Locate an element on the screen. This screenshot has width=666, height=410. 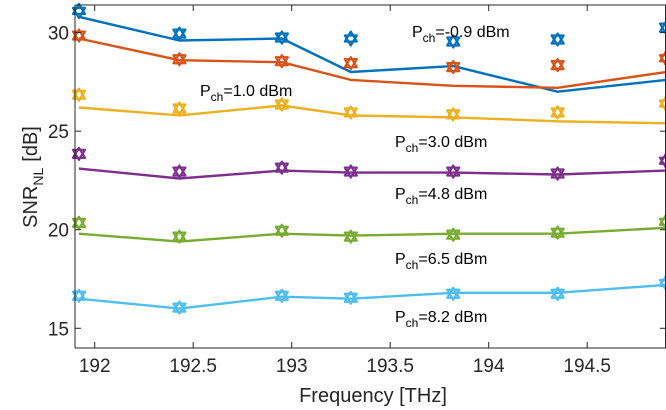
series-4-annotation: Pch=4.8 dBm is located at coordinates (441, 196).